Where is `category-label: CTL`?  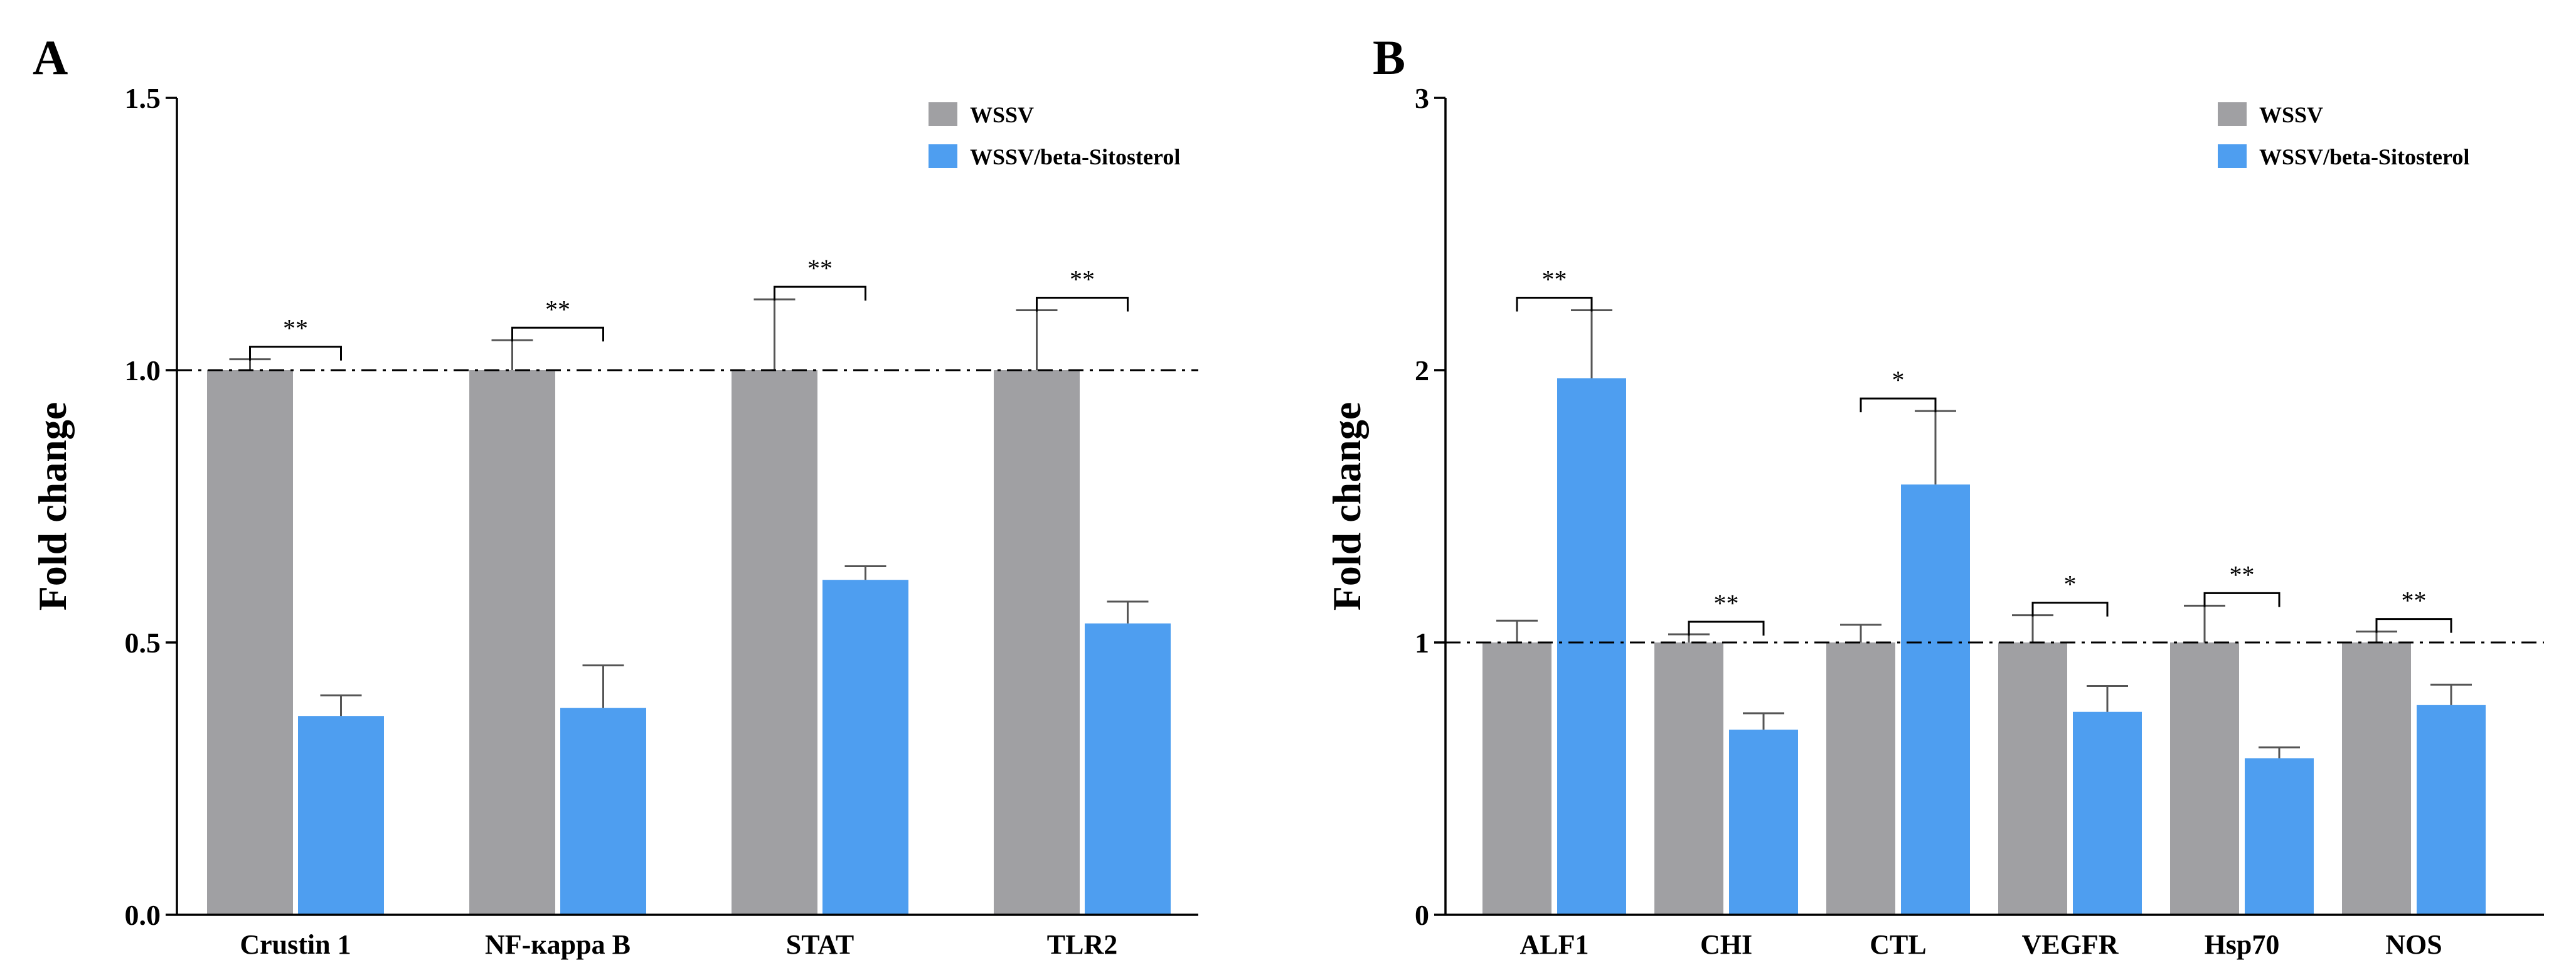
category-label: CTL is located at coordinates (1898, 944).